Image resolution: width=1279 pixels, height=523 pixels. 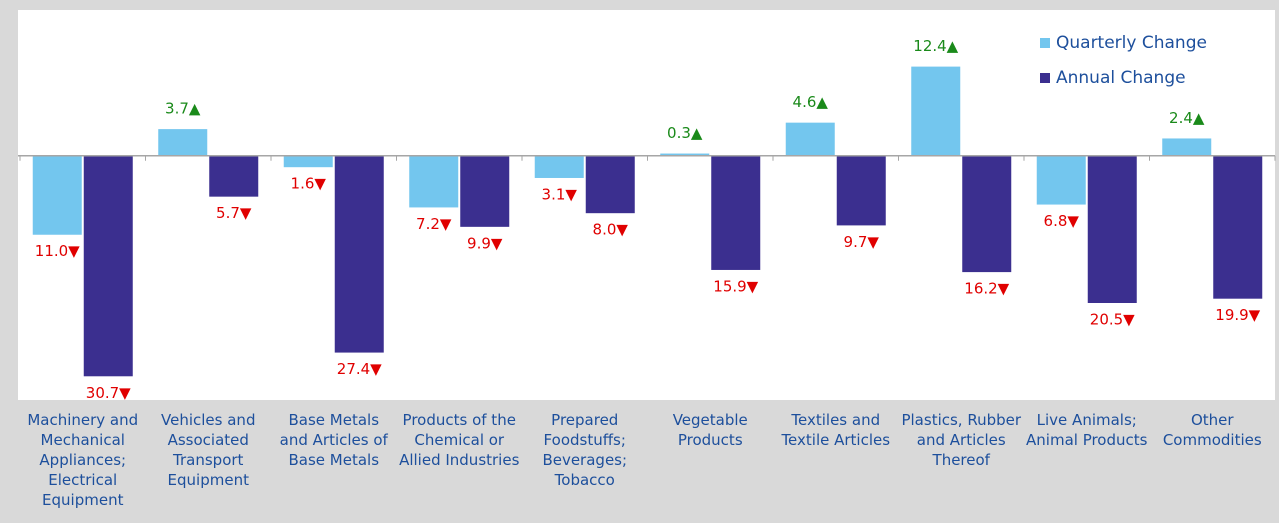 I want to click on data-label: 15.9▼, so click(x=735, y=286).